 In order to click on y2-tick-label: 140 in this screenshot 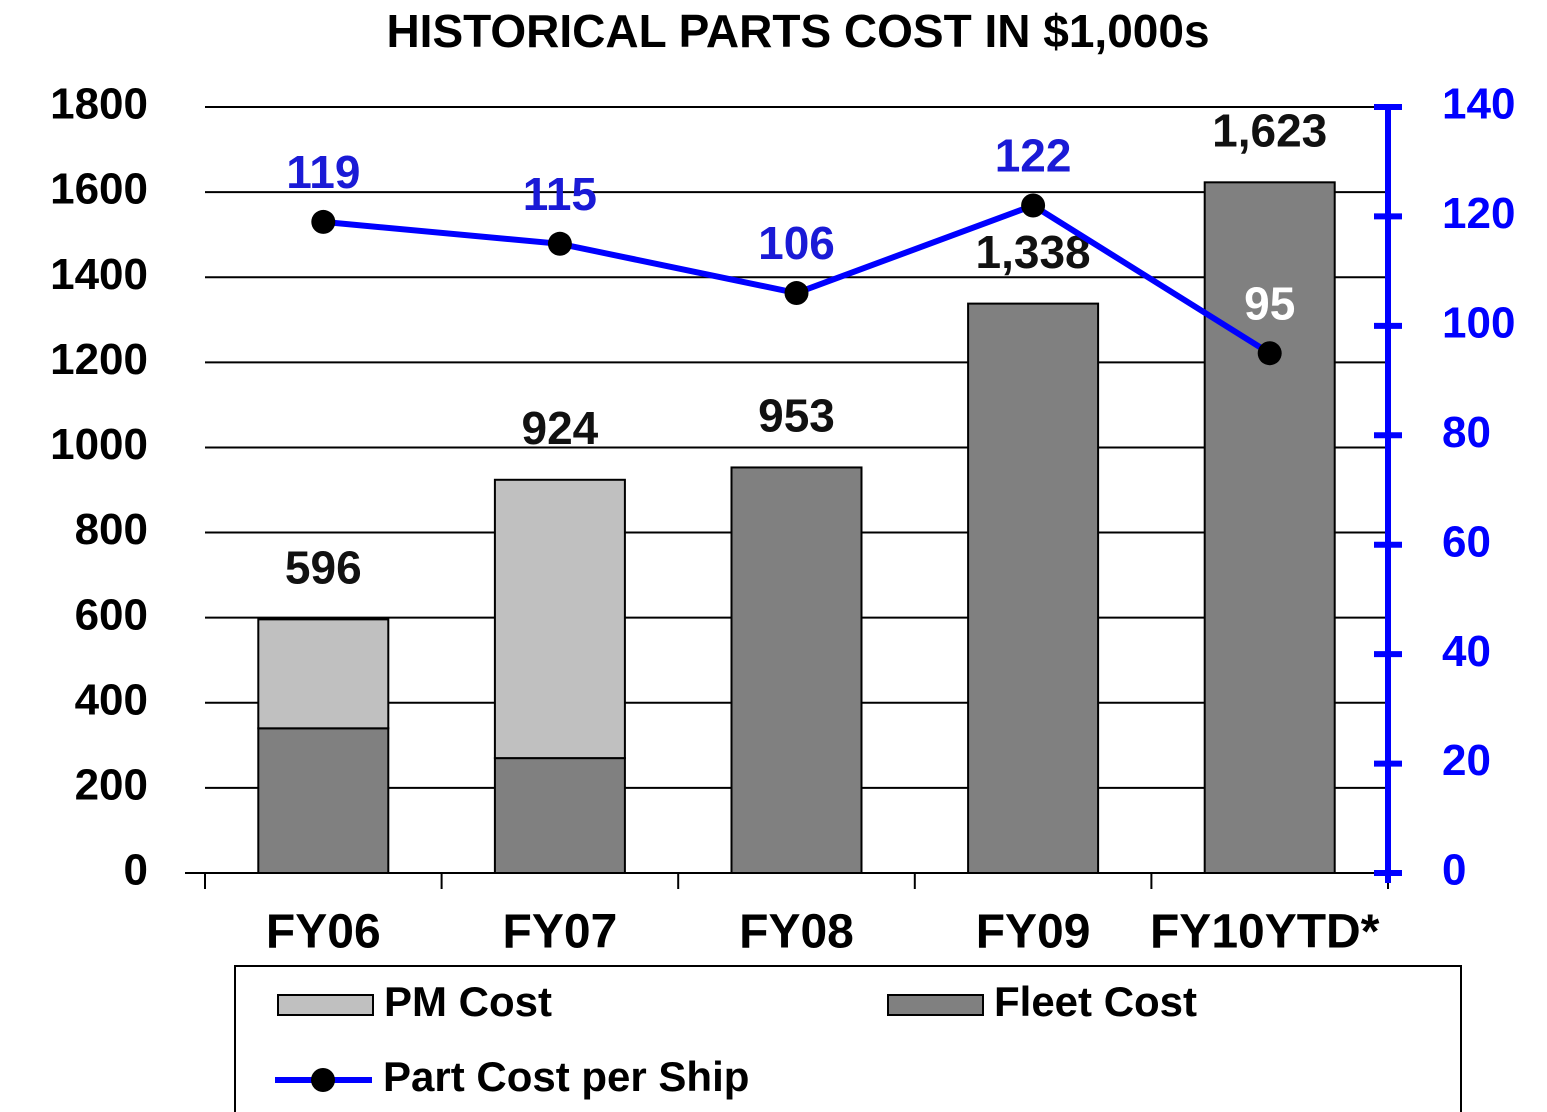, I will do `click(1478, 104)`.